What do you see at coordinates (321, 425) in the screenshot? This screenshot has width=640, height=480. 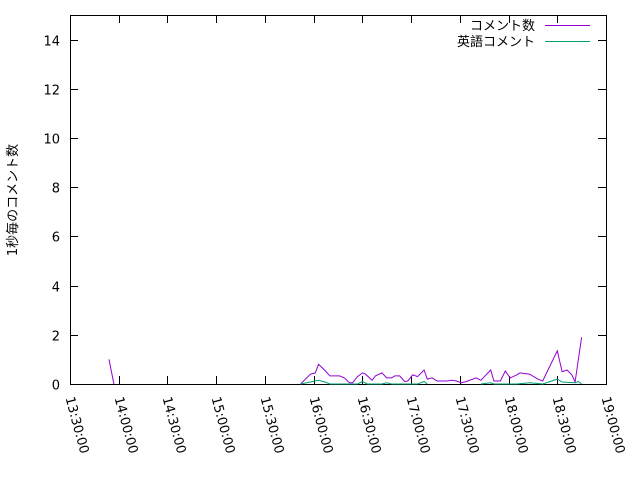 I see `x-tick-label: 16:00:00` at bounding box center [321, 425].